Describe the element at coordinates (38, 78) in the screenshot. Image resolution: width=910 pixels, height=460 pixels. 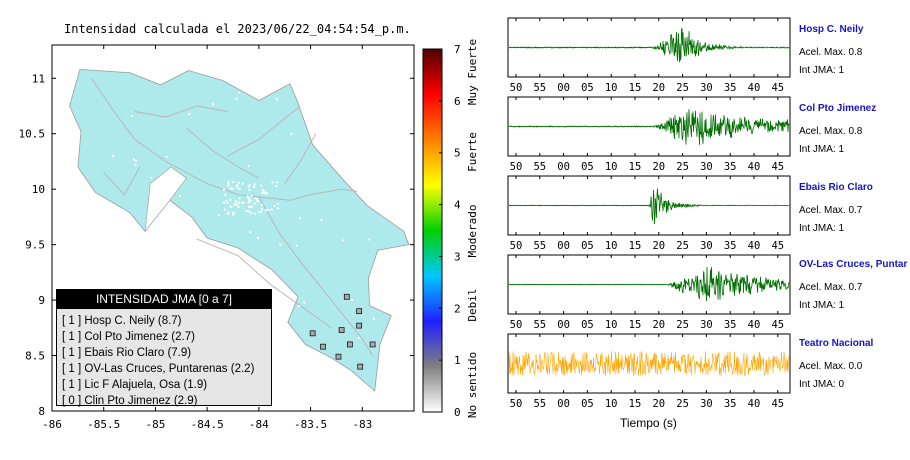
I see `y-tick-label: 11` at that location.